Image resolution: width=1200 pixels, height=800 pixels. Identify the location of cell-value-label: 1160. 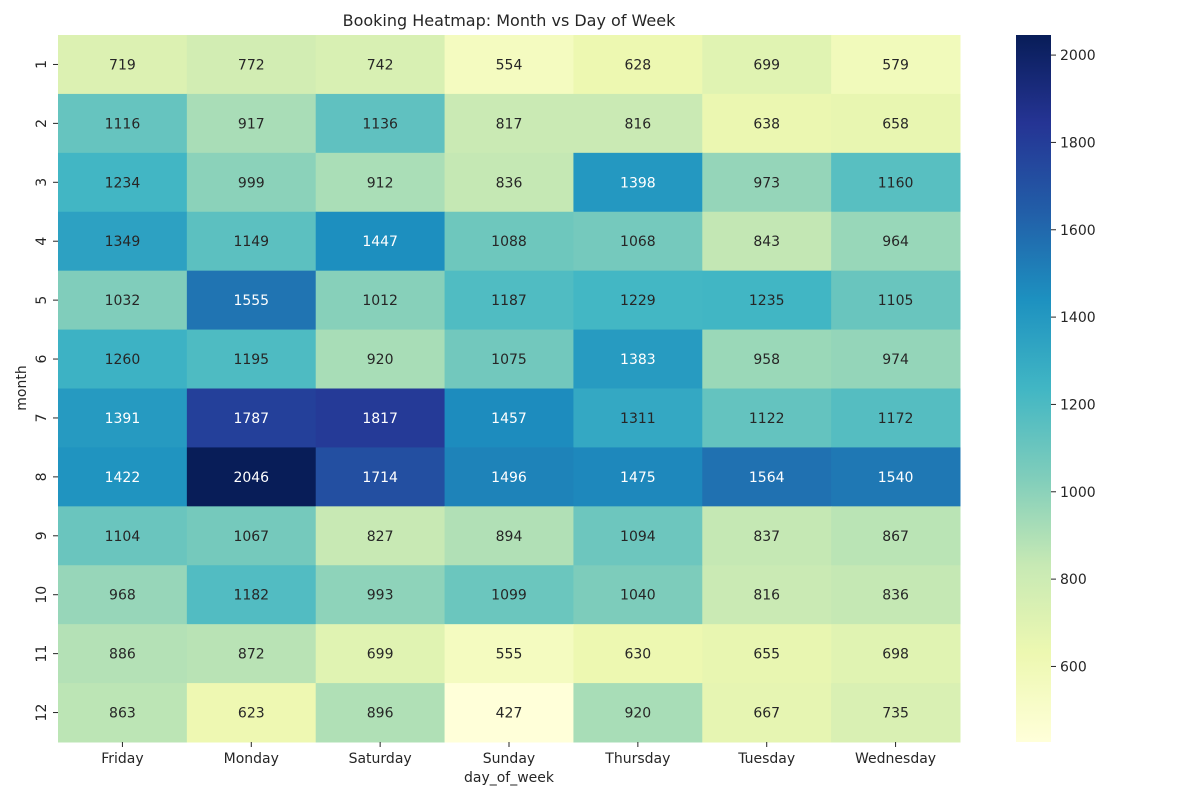
(896, 183).